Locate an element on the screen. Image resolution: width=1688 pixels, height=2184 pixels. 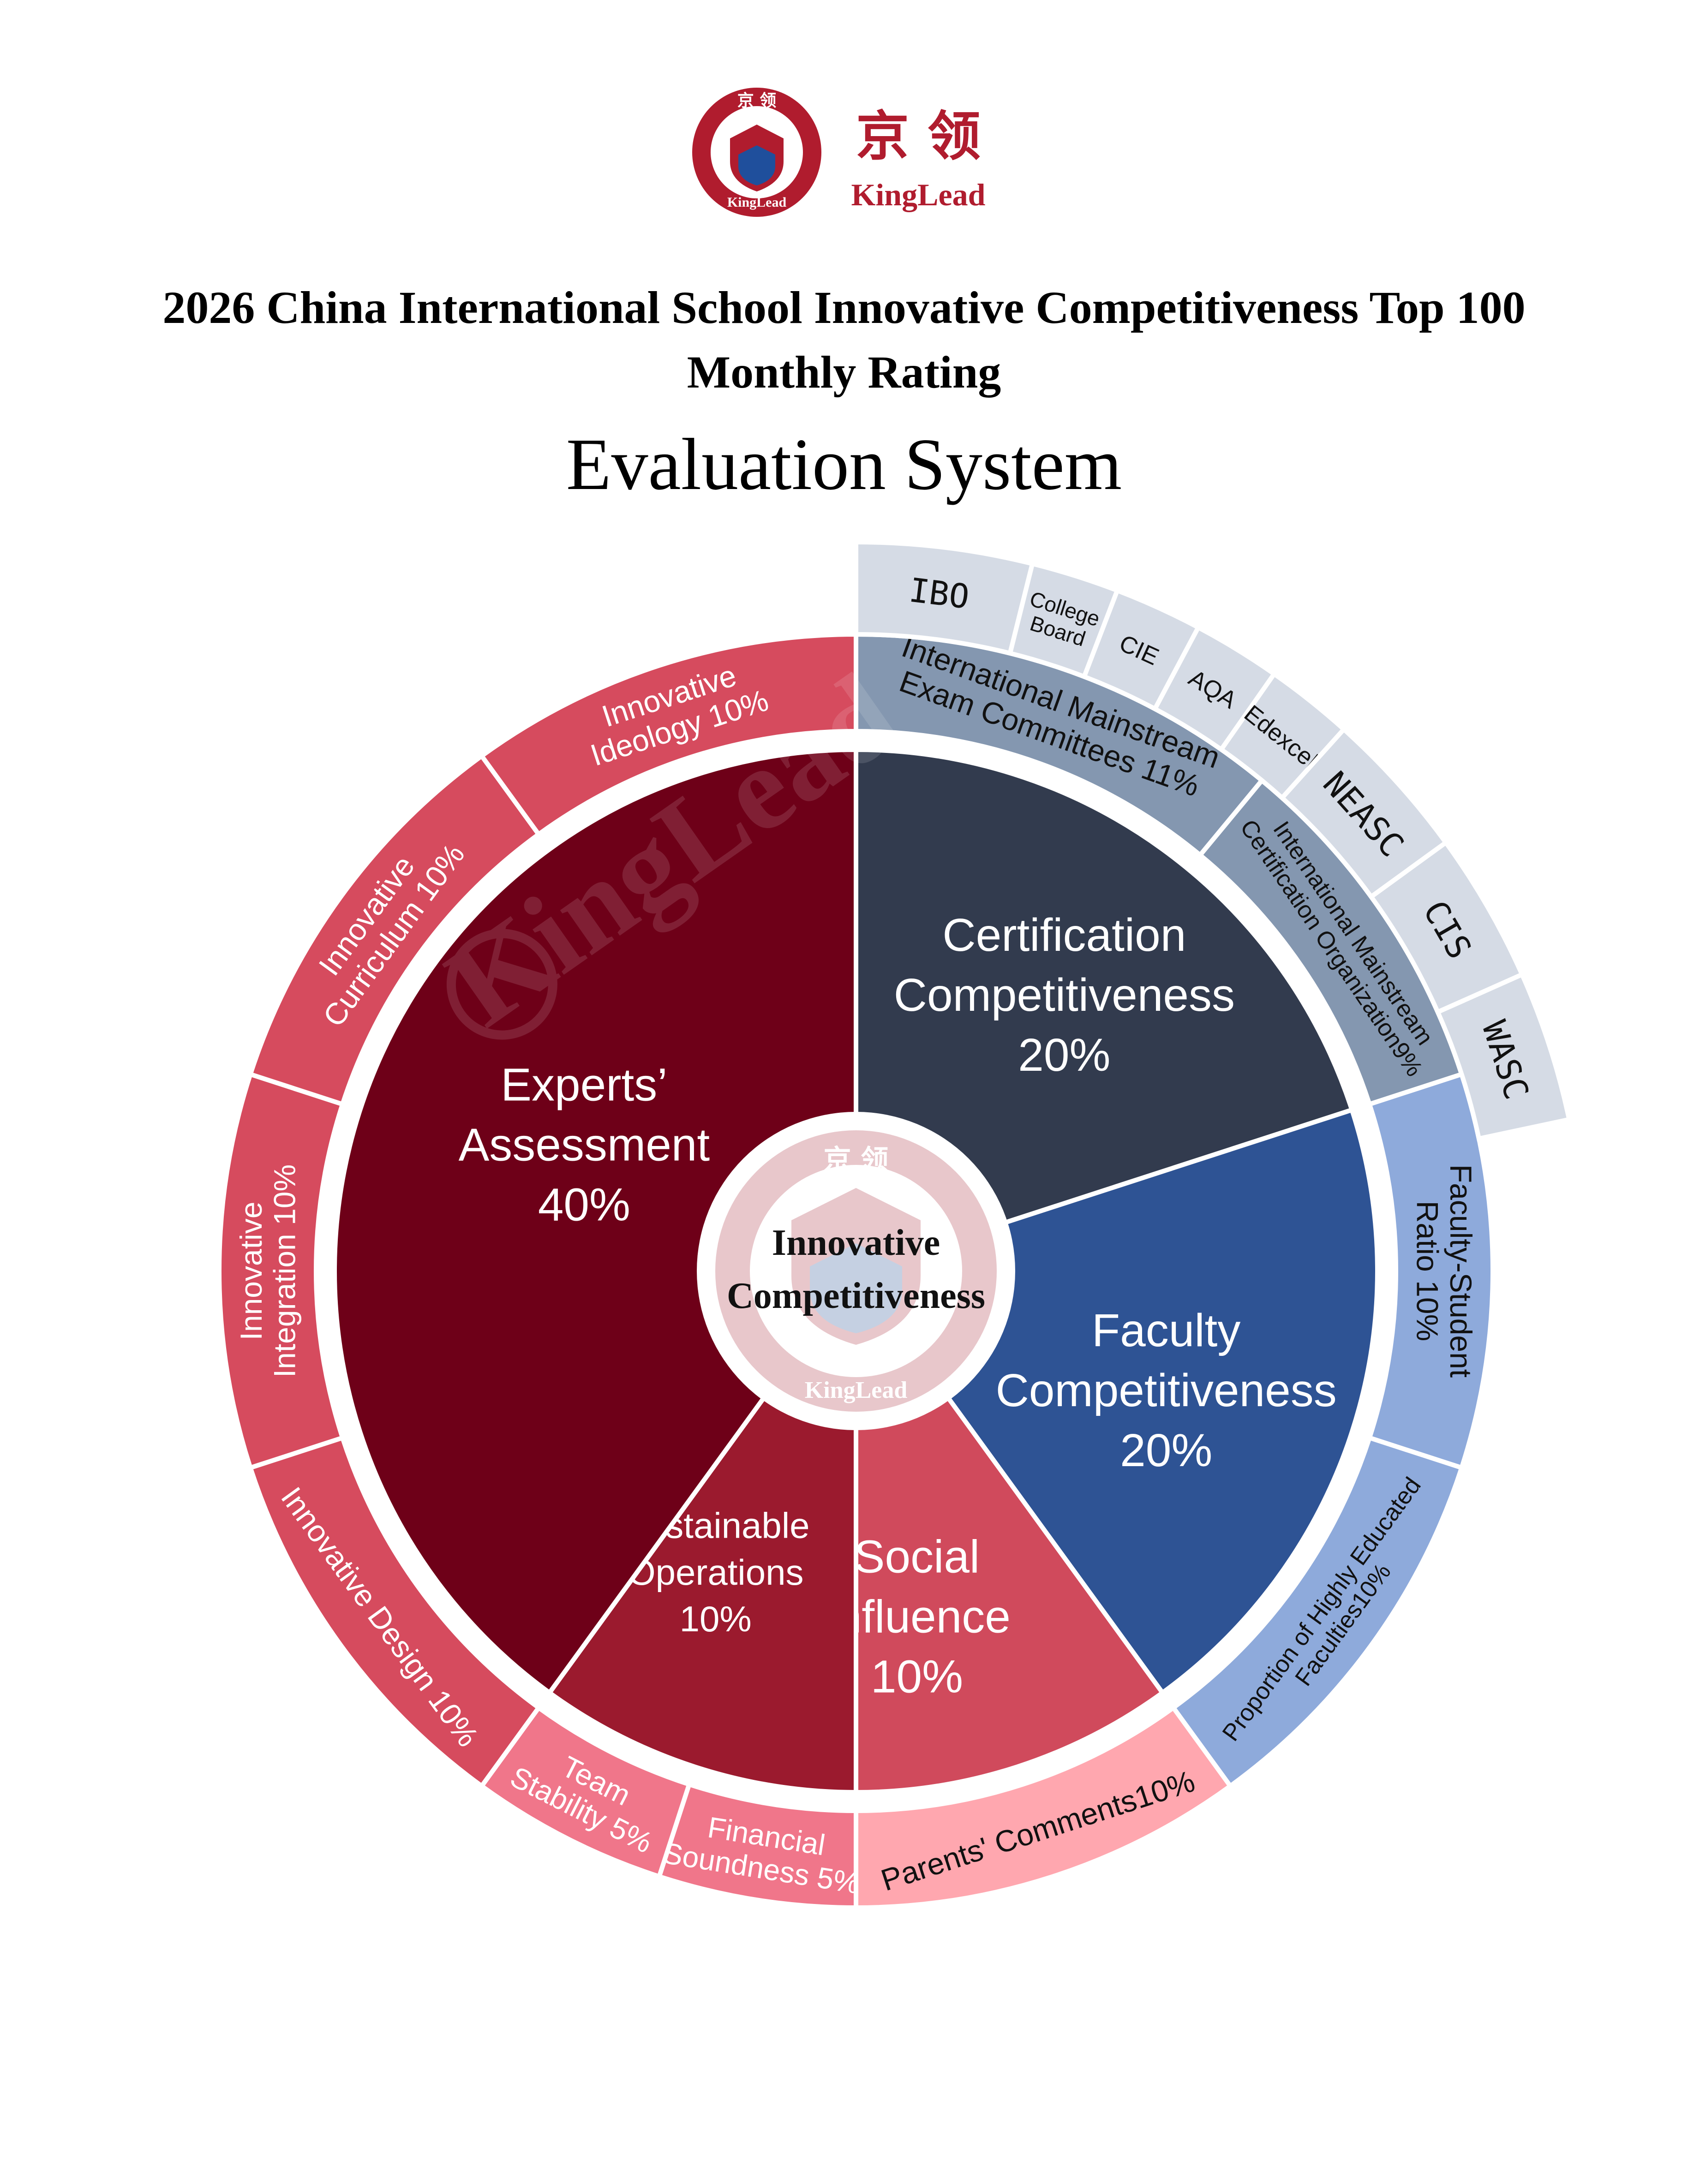
outer-label-faculty-ratio-1: Ratio 10% is located at coordinates (1428, 1271).